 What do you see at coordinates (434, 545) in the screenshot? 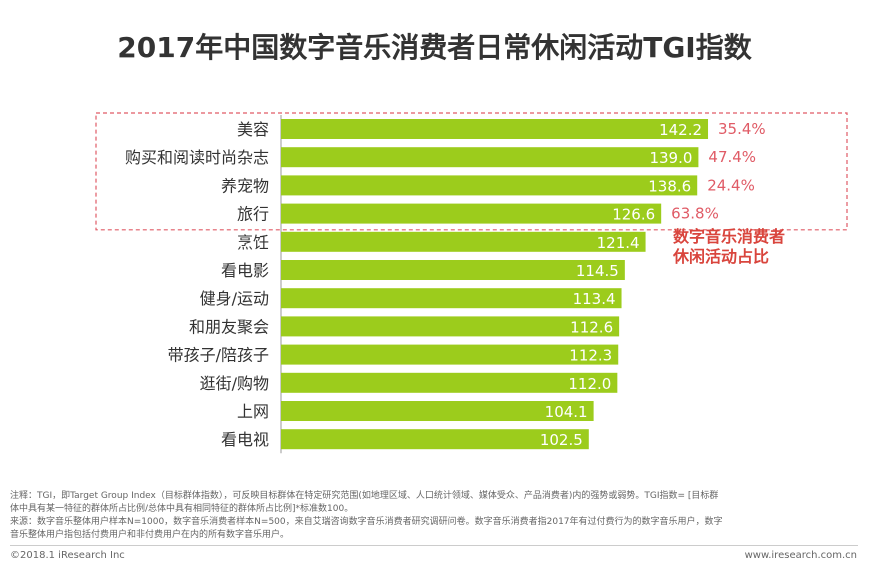
I see `footer-divider` at bounding box center [434, 545].